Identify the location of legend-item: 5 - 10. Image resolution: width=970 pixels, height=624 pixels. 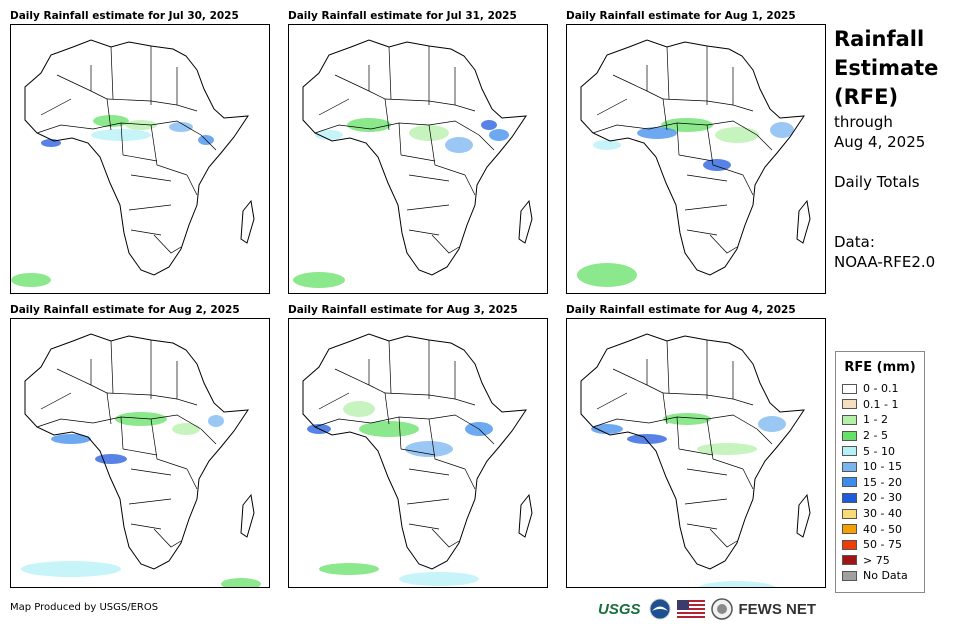
(880, 451).